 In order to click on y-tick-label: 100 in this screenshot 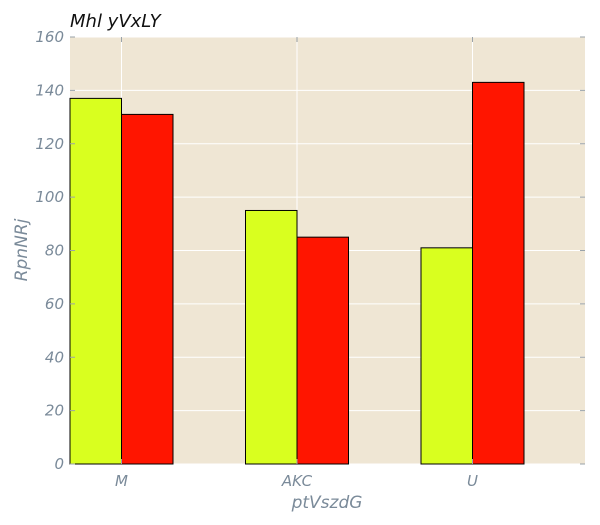, I will do `click(49, 197)`.